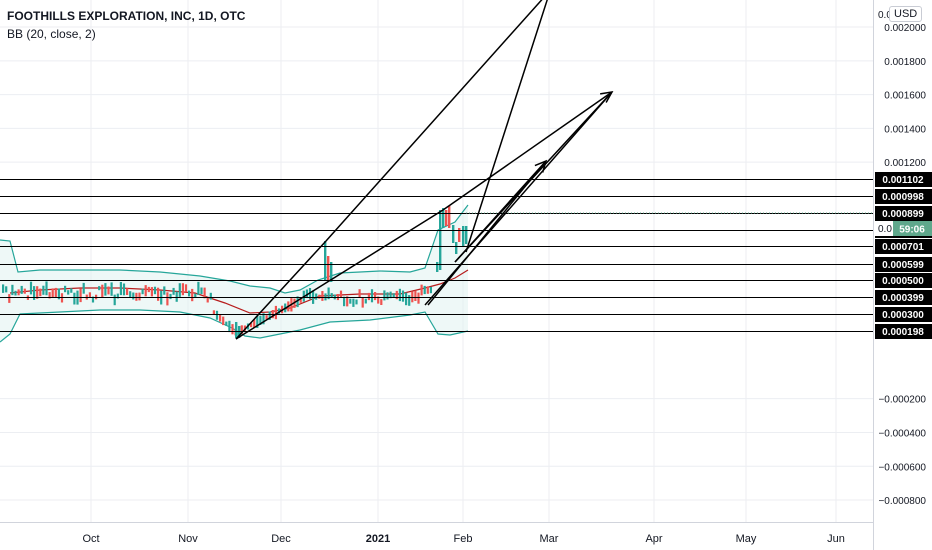 This screenshot has height=550, width=932. I want to click on y-tick-label: −0.000600, so click(902, 467).